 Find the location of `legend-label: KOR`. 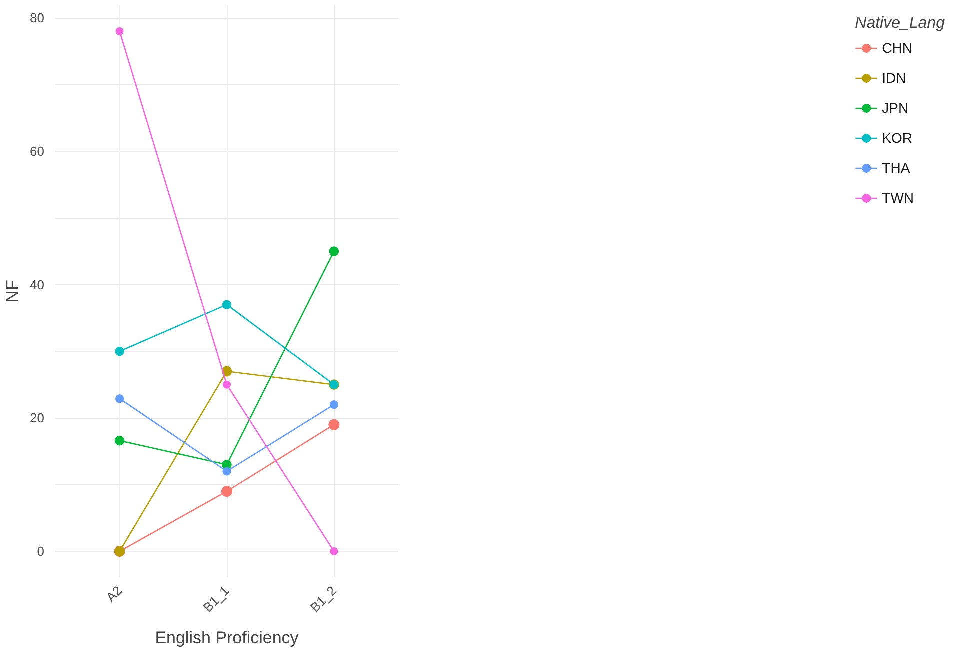

legend-label: KOR is located at coordinates (897, 138).